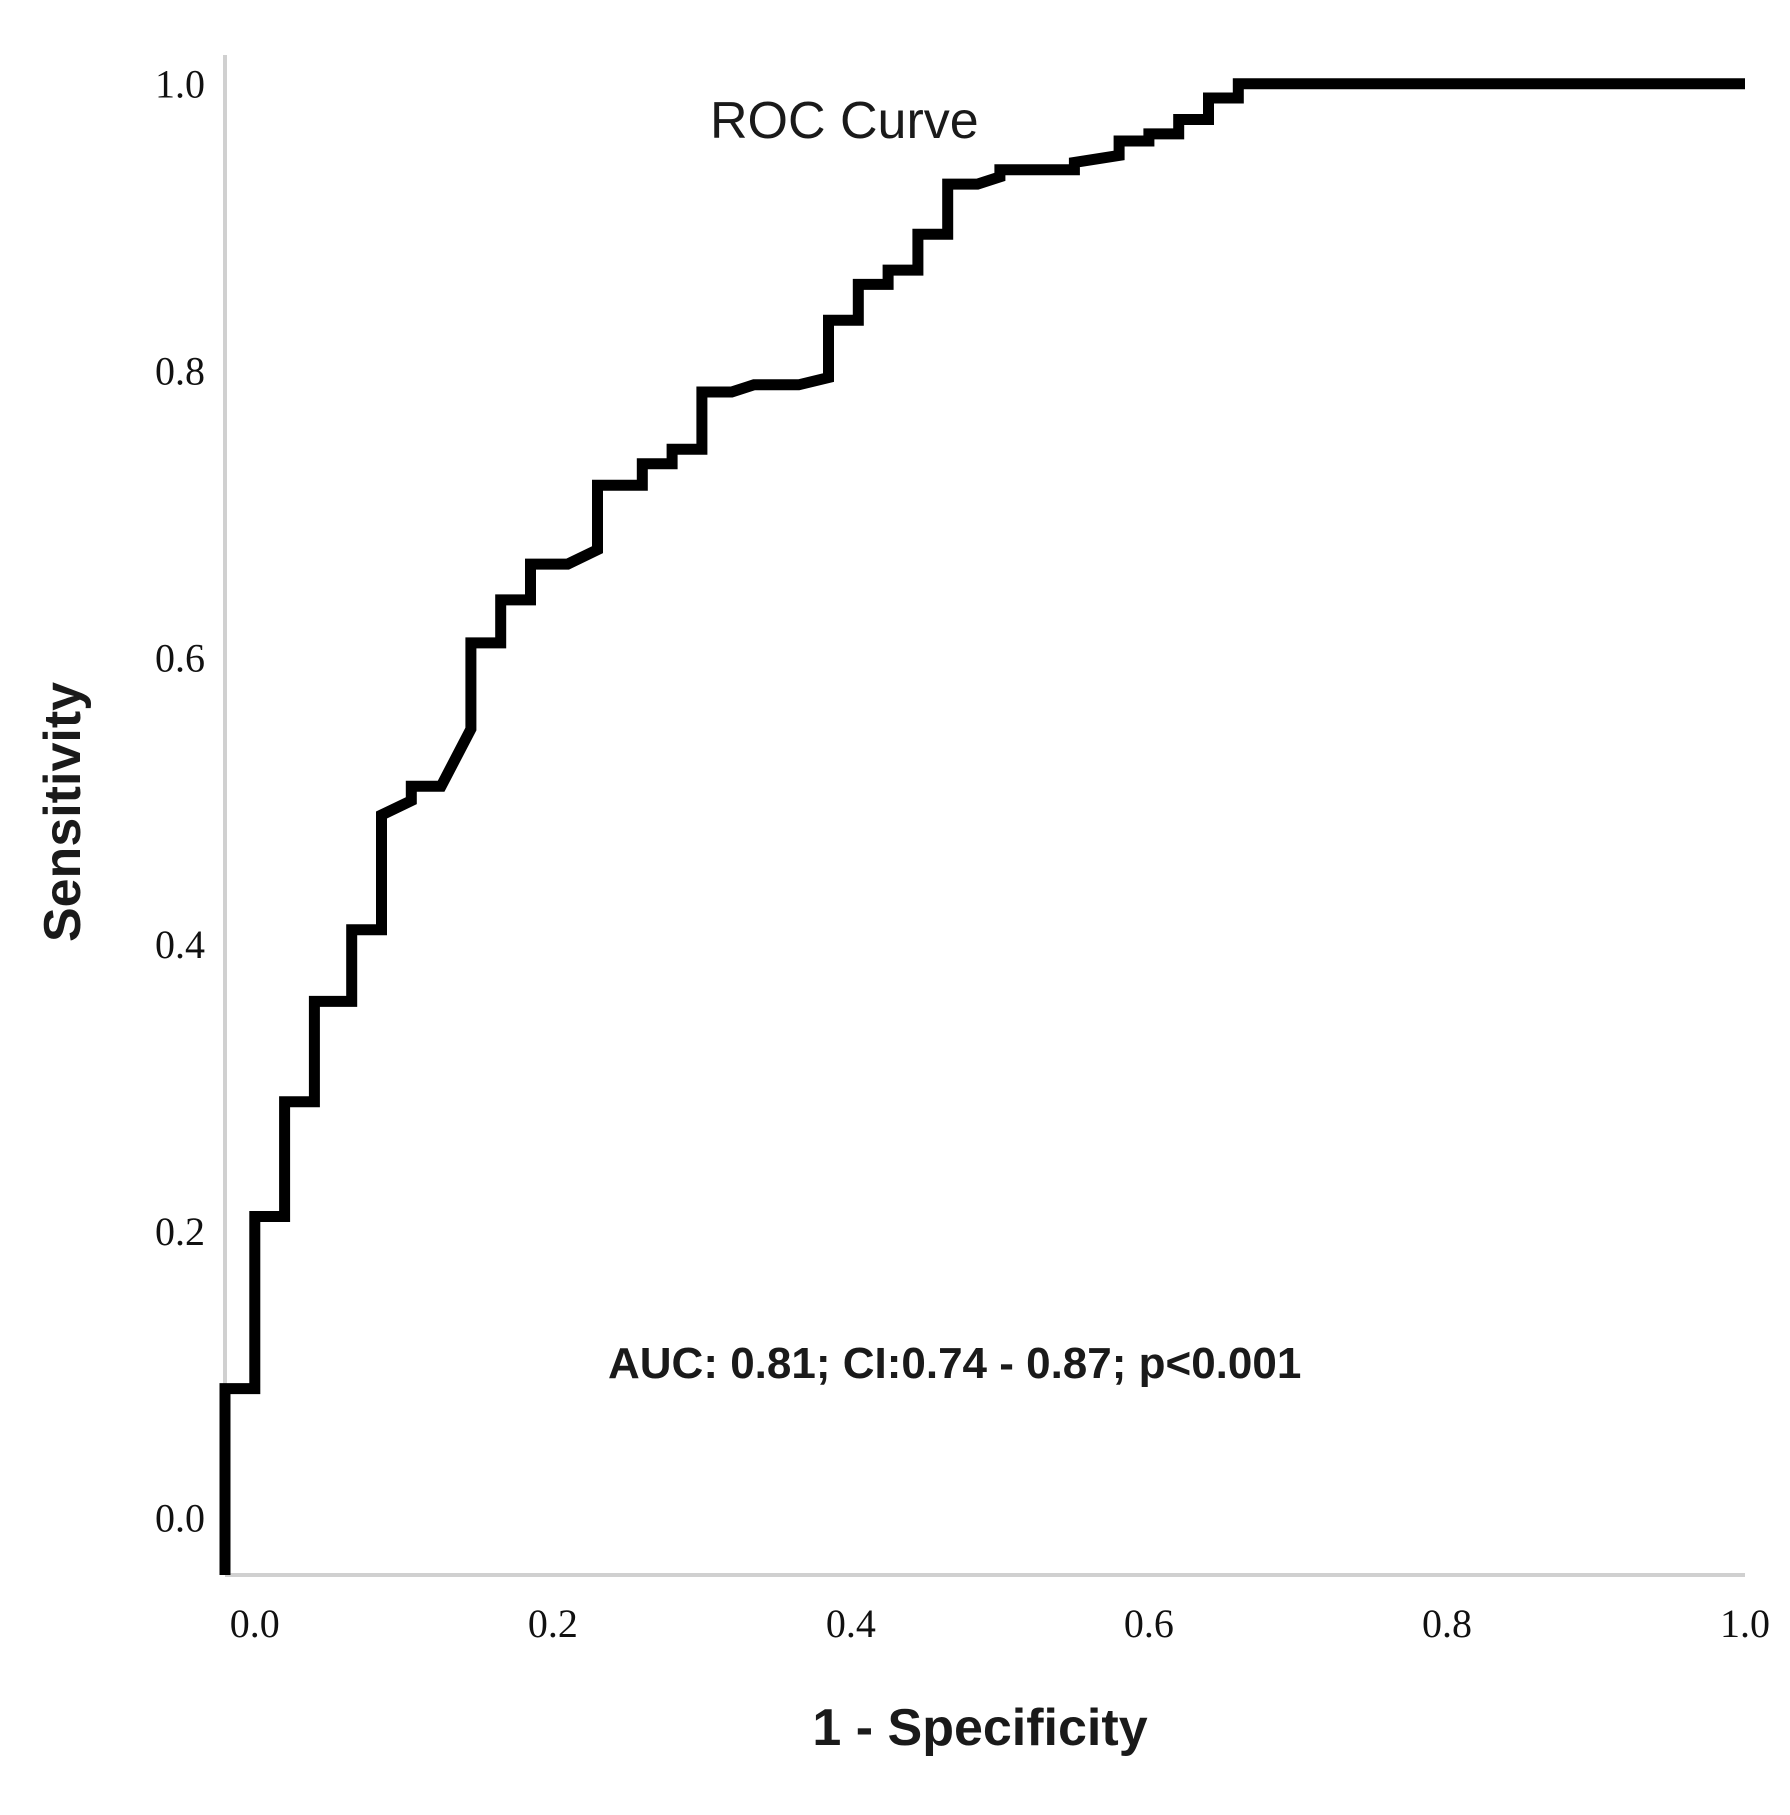 The width and height of the screenshot is (1790, 1815). Describe the element at coordinates (180, 944) in the screenshot. I see `y-tick-label: 0.4` at that location.